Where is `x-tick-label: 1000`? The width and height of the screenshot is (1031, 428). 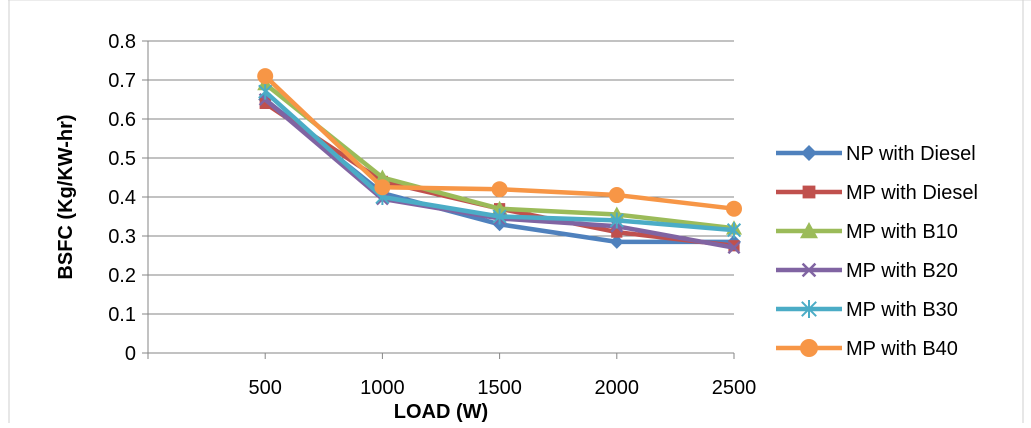 x-tick-label: 1000 is located at coordinates (382, 388).